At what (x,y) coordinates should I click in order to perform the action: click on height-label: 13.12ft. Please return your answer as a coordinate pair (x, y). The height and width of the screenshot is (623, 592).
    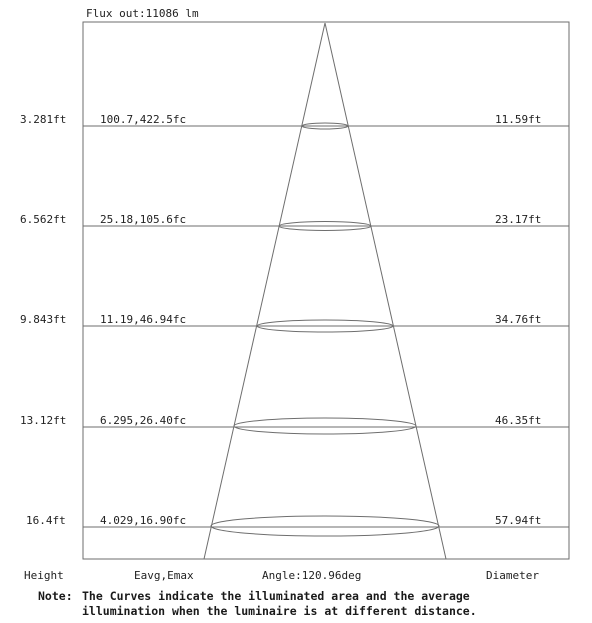
    Looking at the image, I should click on (43, 420).